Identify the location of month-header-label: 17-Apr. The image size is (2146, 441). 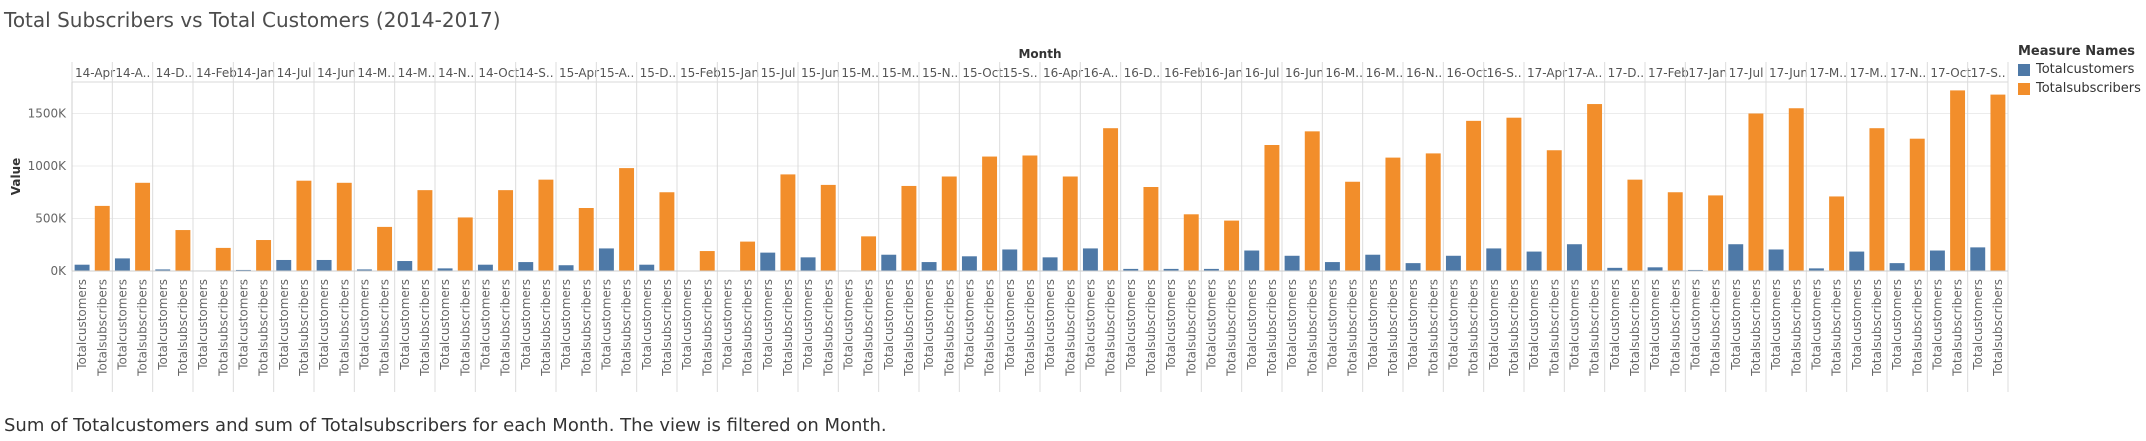
(1547, 73).